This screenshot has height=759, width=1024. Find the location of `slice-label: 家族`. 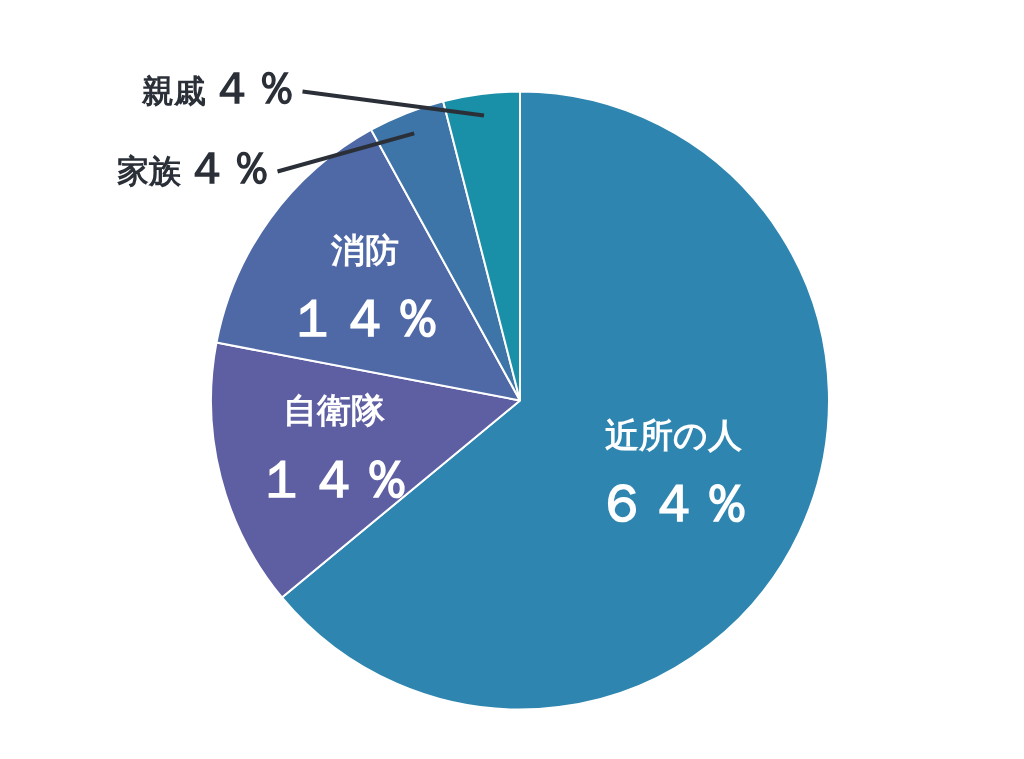

slice-label: 家族 is located at coordinates (149, 170).